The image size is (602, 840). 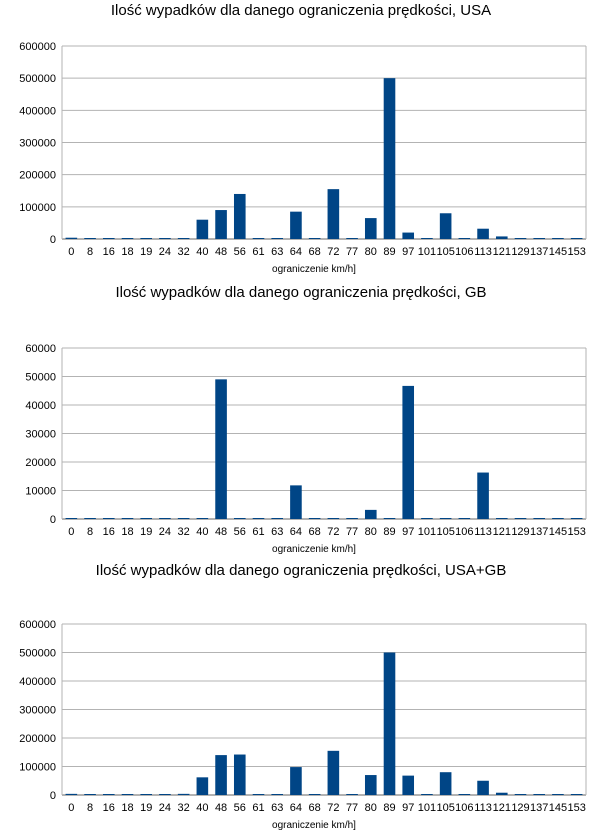 I want to click on x-tick-label: 19, so click(x=146, y=808).